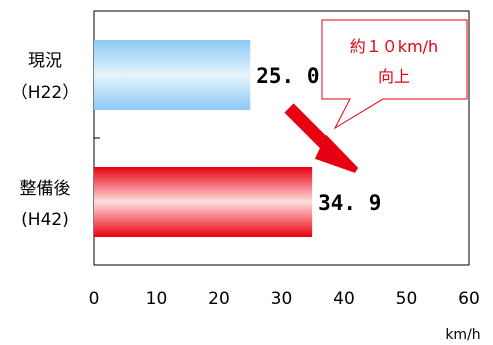 Image resolution: width=493 pixels, height=345 pixels. Describe the element at coordinates (462, 335) in the screenshot. I see `x-axis-unit-label: km/h` at that location.